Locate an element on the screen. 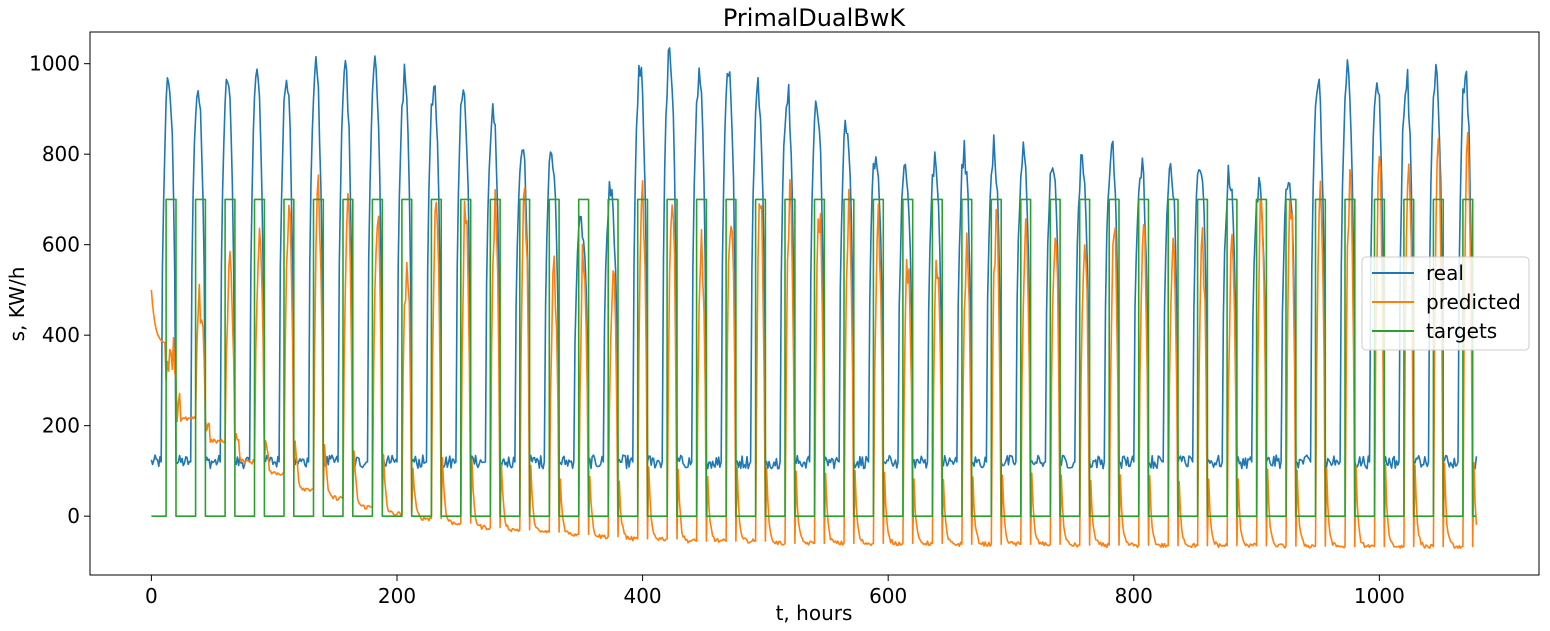  legend-label-real: real is located at coordinates (1445, 273).